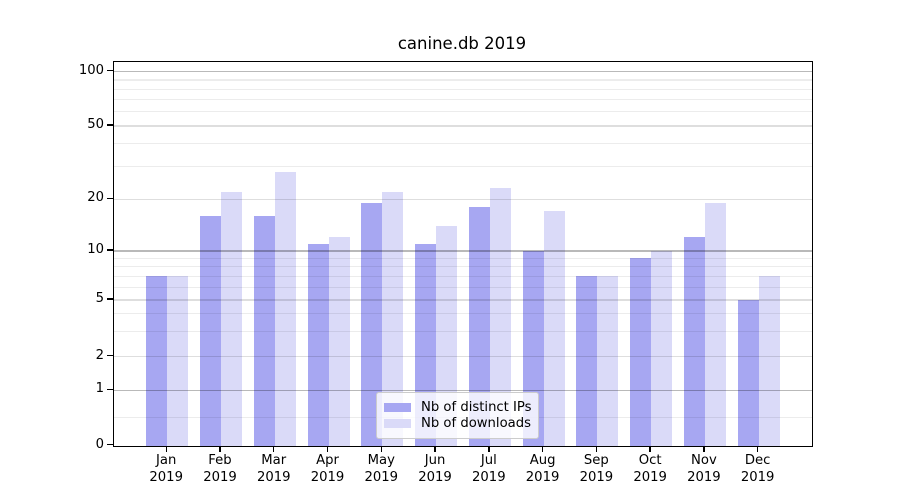 Image resolution: width=900 pixels, height=500 pixels. I want to click on x-tick-mark-apr, so click(327, 449).